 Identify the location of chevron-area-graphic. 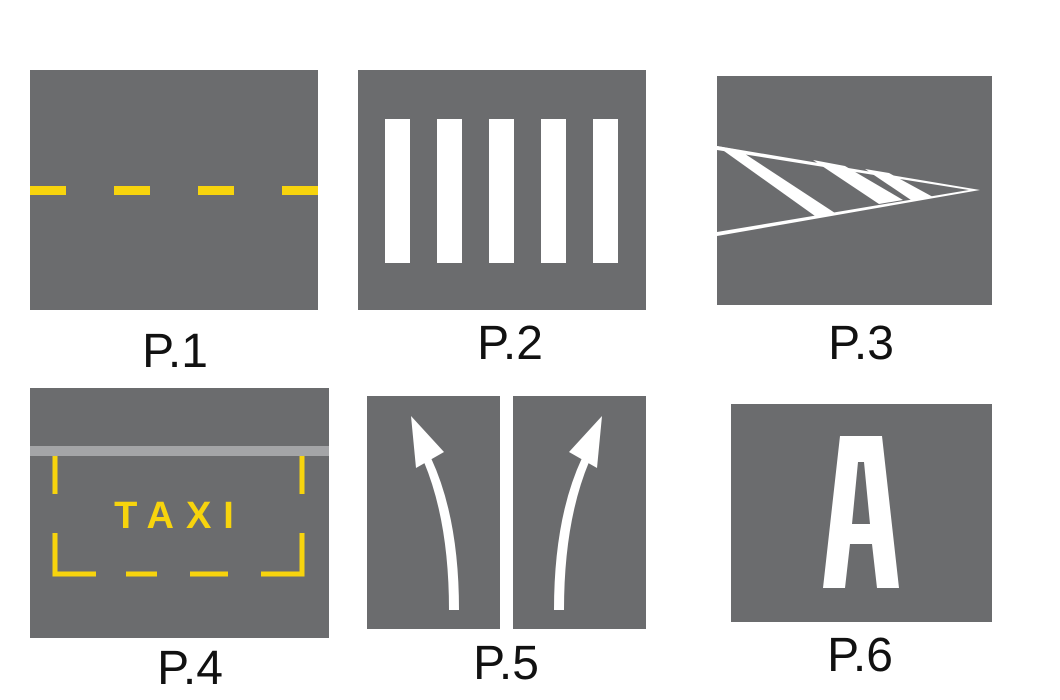
(848, 191).